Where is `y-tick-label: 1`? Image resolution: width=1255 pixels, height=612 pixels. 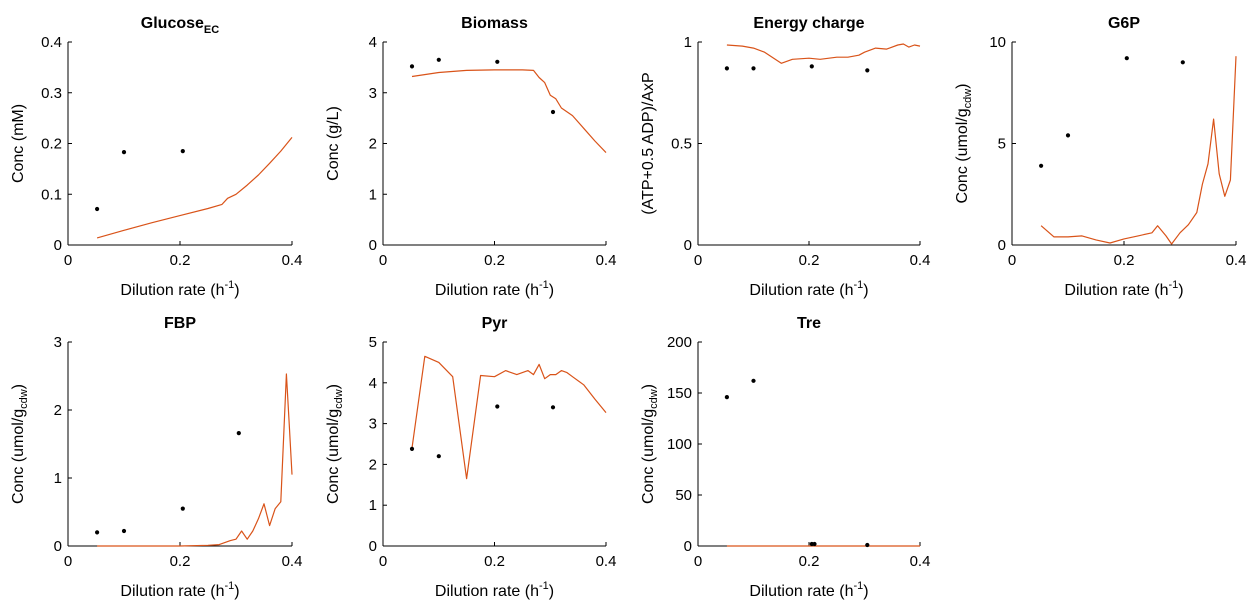
y-tick-label: 1 is located at coordinates (373, 505).